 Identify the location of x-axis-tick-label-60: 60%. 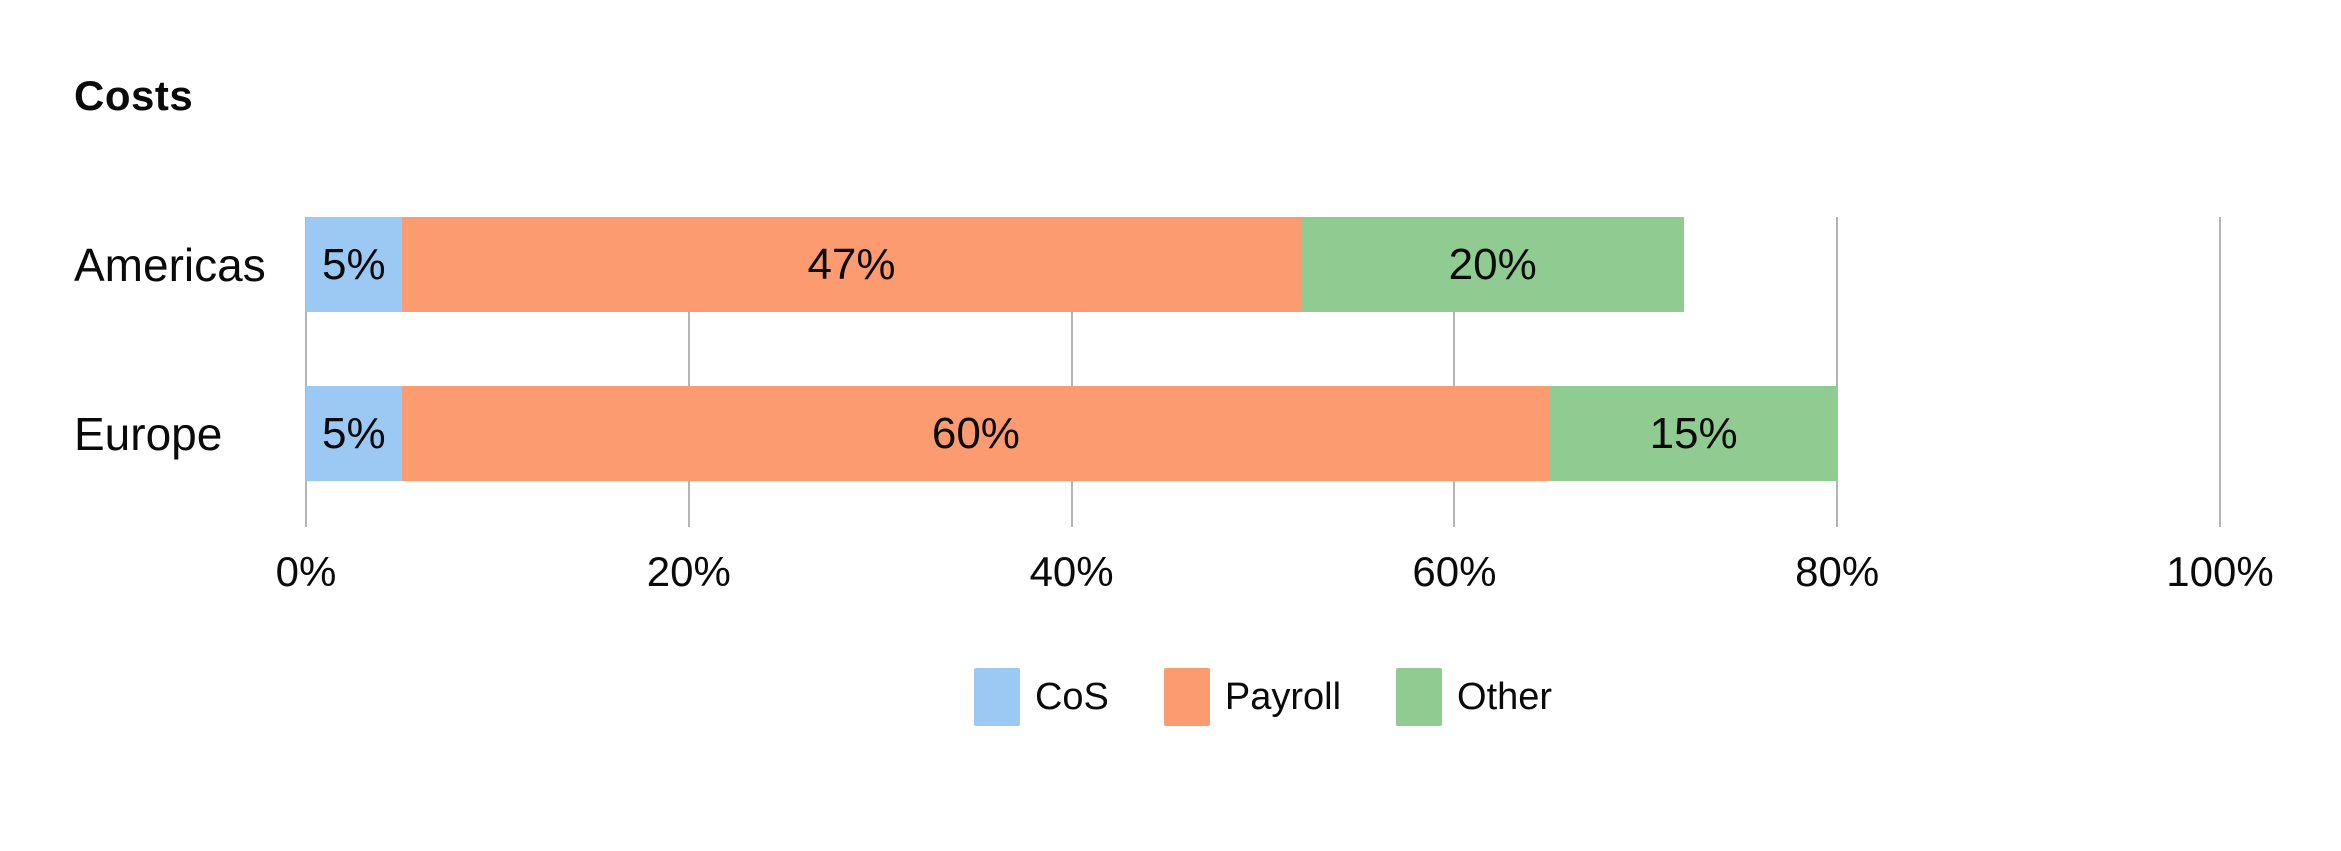
(1454, 571).